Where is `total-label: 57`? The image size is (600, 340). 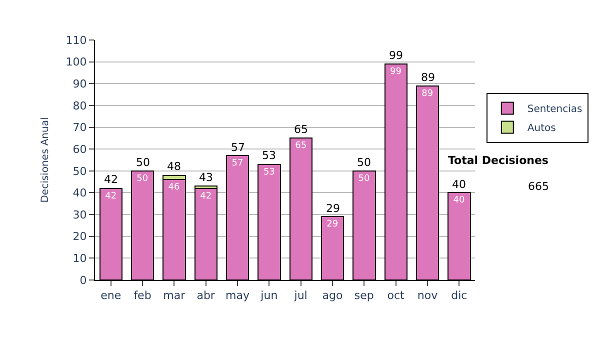
total-label: 57 is located at coordinates (238, 147).